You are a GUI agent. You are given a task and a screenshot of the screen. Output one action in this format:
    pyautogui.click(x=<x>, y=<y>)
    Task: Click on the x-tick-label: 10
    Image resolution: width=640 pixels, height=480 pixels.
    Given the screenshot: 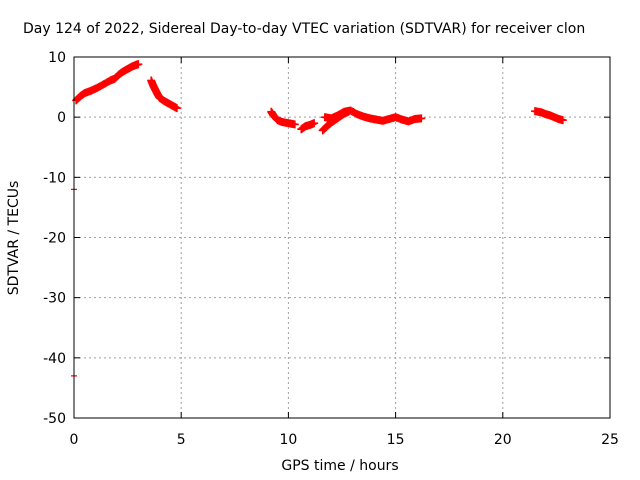 What is the action you would take?
    pyautogui.click(x=288, y=440)
    